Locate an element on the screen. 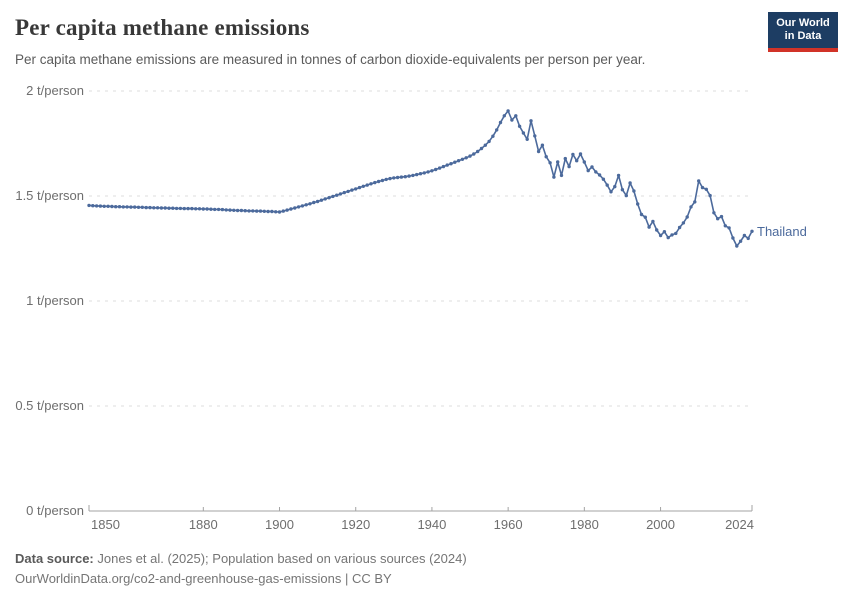  x-axis-tick-label: 1920 is located at coordinates (356, 524).